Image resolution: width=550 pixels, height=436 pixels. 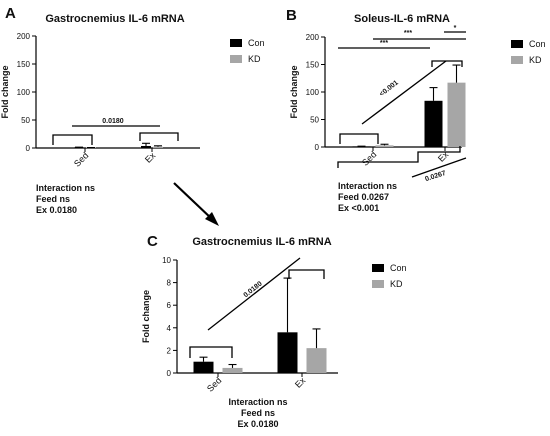 I want to click on sig-2: ***, so click(x=408, y=33).